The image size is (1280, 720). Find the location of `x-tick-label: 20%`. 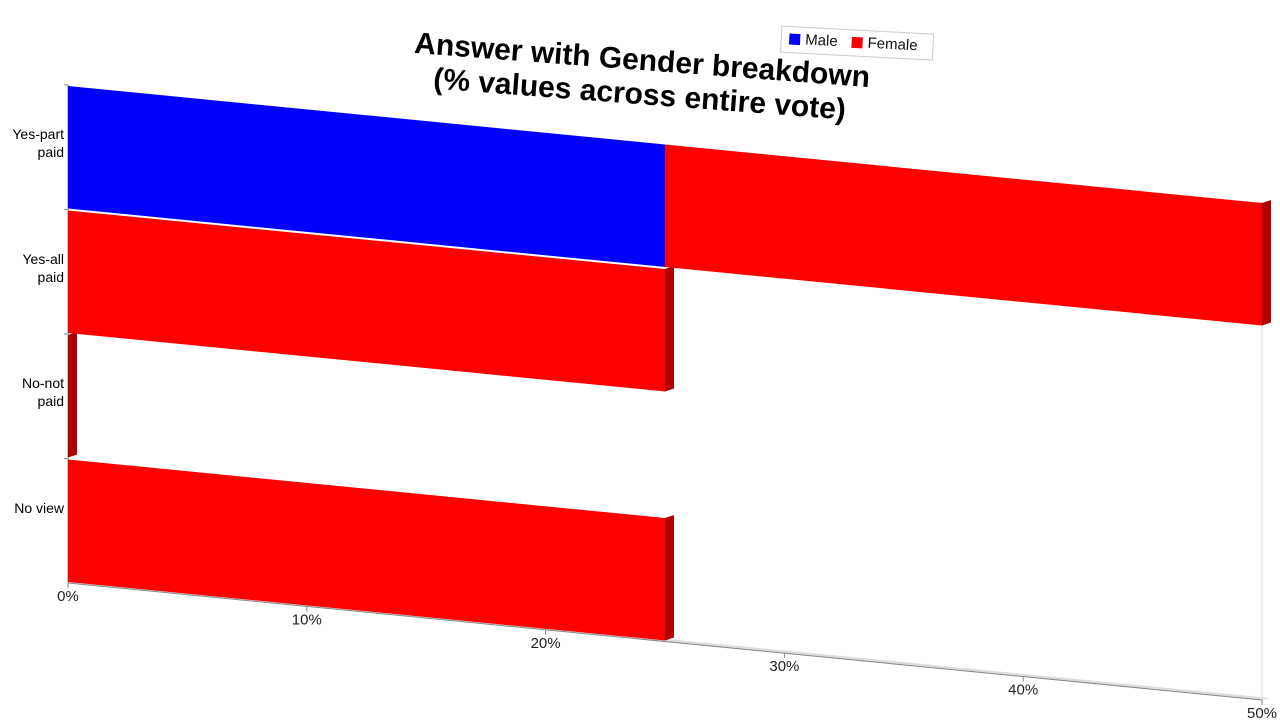

x-tick-label: 20% is located at coordinates (546, 643).